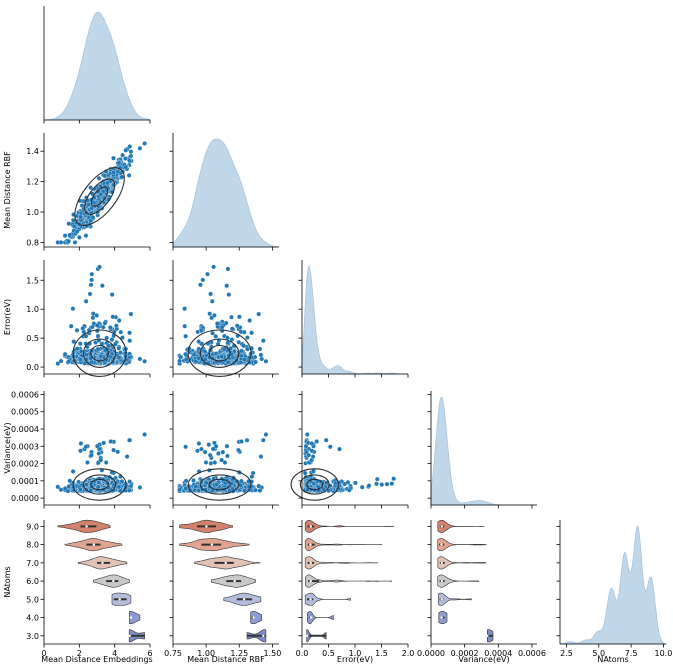 This screenshot has width=673, height=669. Describe the element at coordinates (32, 599) in the screenshot. I see `y-tick-label: 5.0` at that location.